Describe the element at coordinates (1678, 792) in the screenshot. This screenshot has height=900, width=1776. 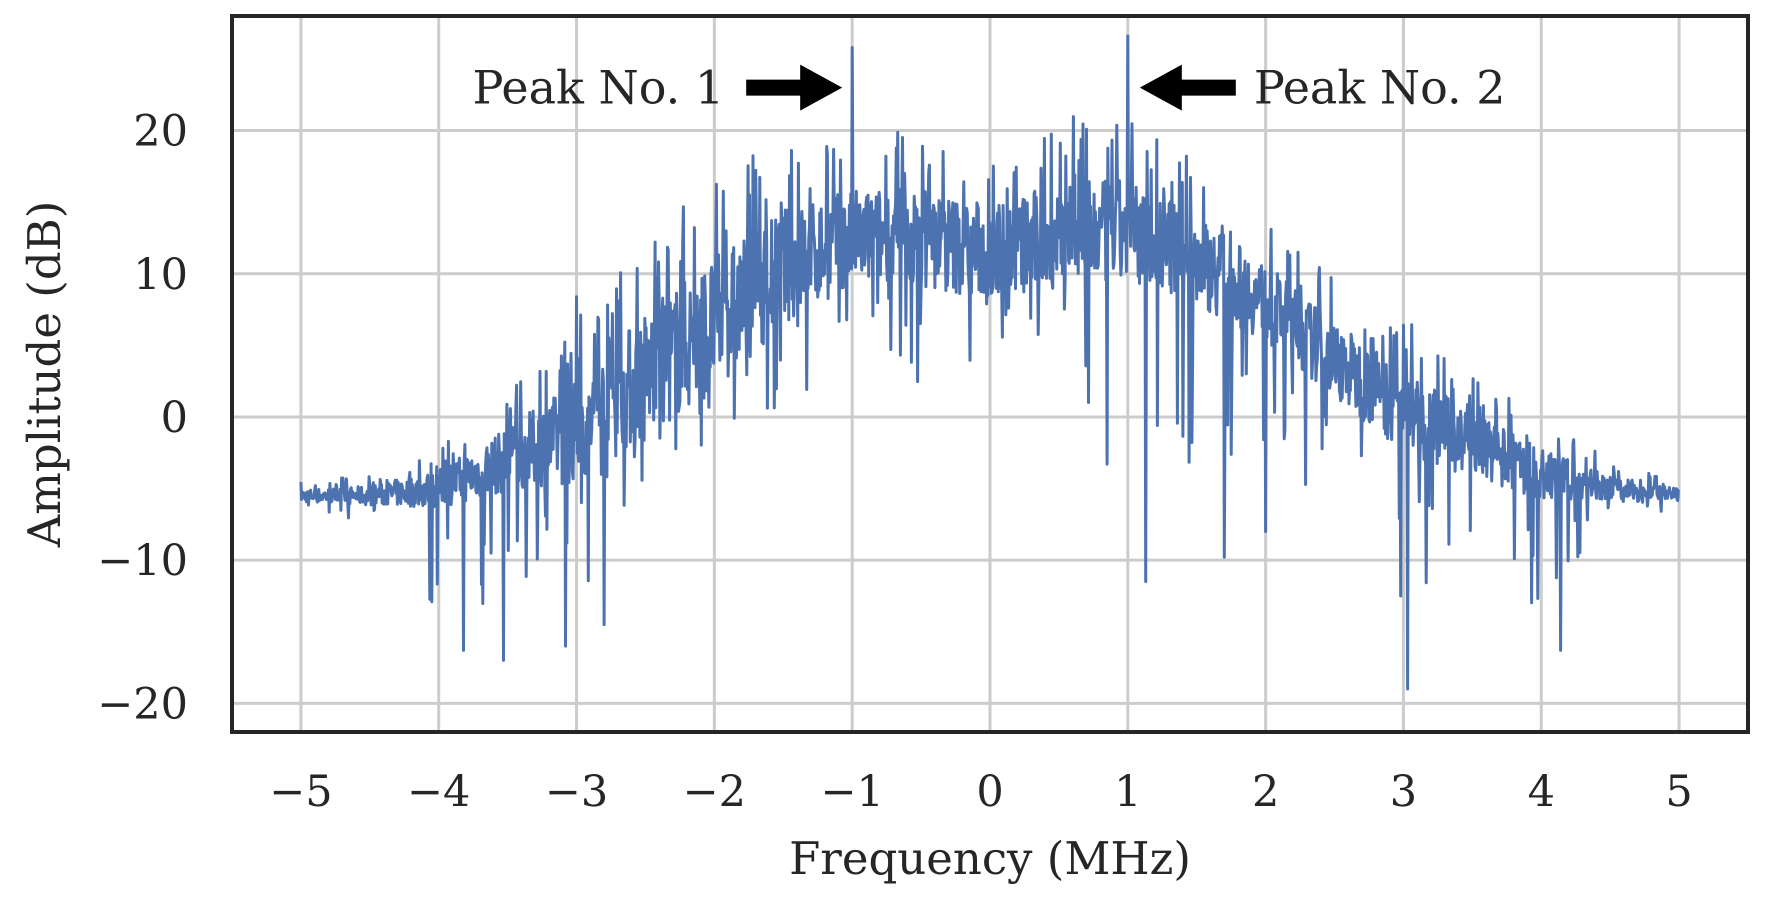
I see `x-tick-label: 5` at that location.